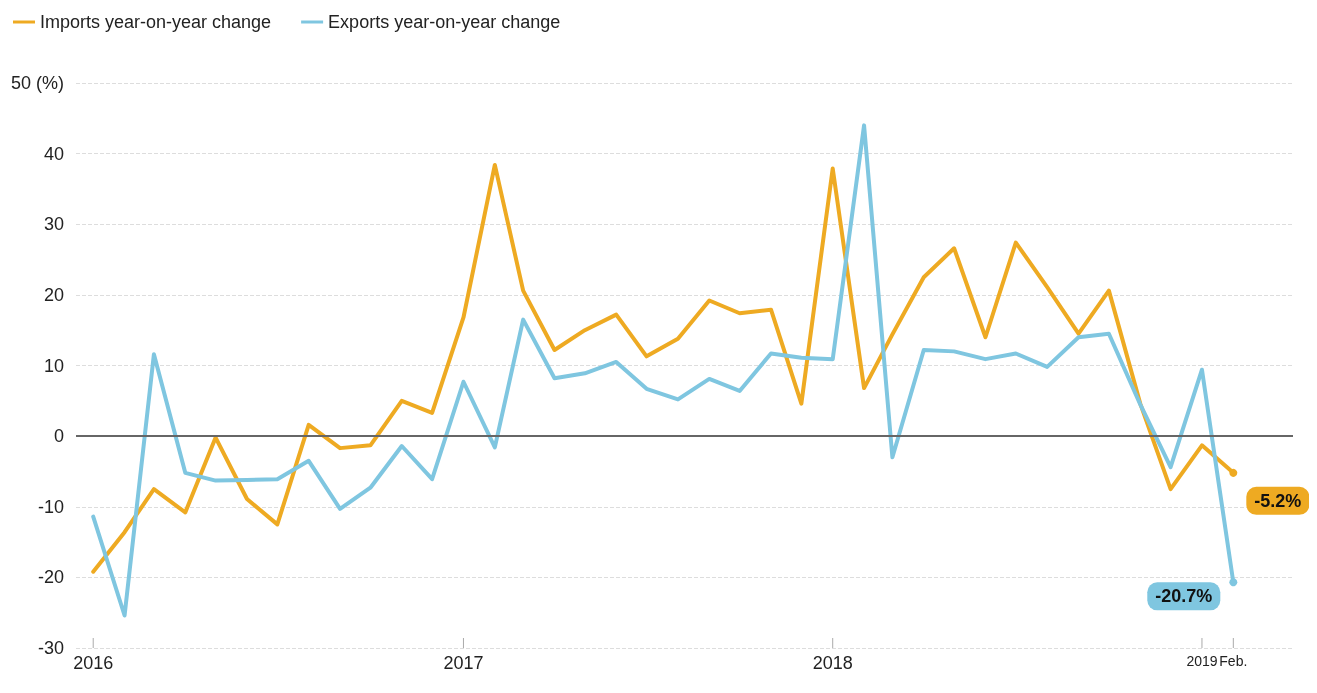 This screenshot has width=1317, height=693. Describe the element at coordinates (51, 577) in the screenshot. I see `y-tick-label: -20` at that location.